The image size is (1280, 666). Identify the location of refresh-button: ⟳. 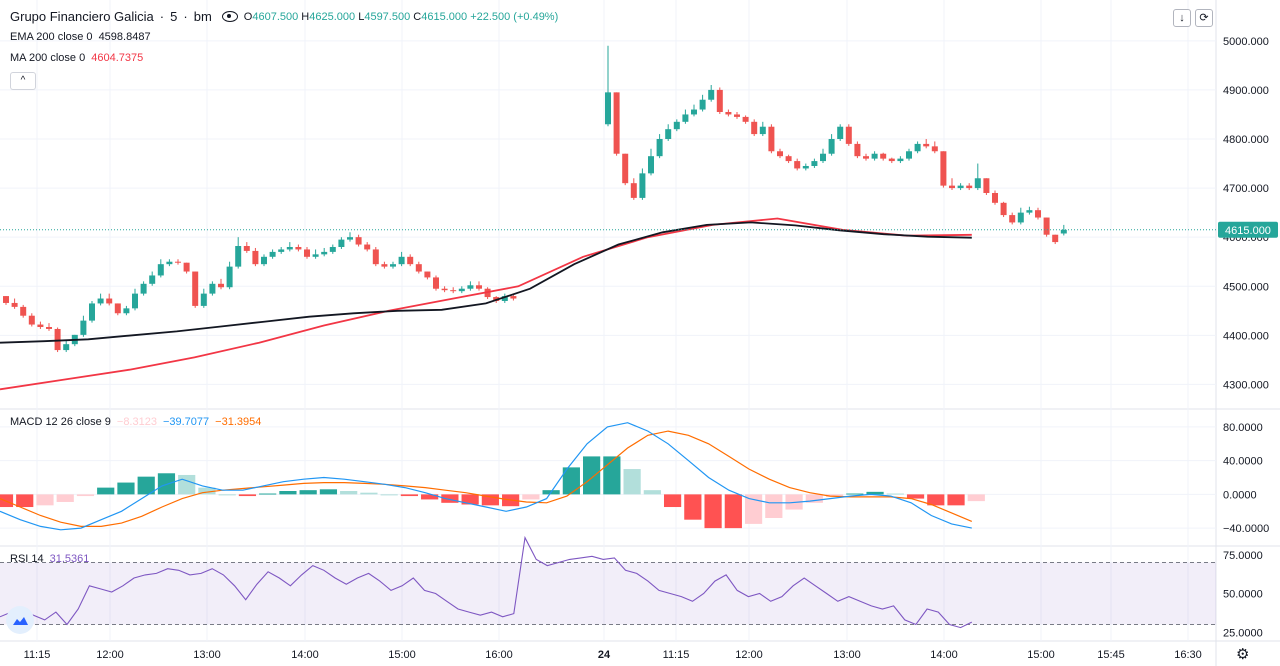
(1204, 18).